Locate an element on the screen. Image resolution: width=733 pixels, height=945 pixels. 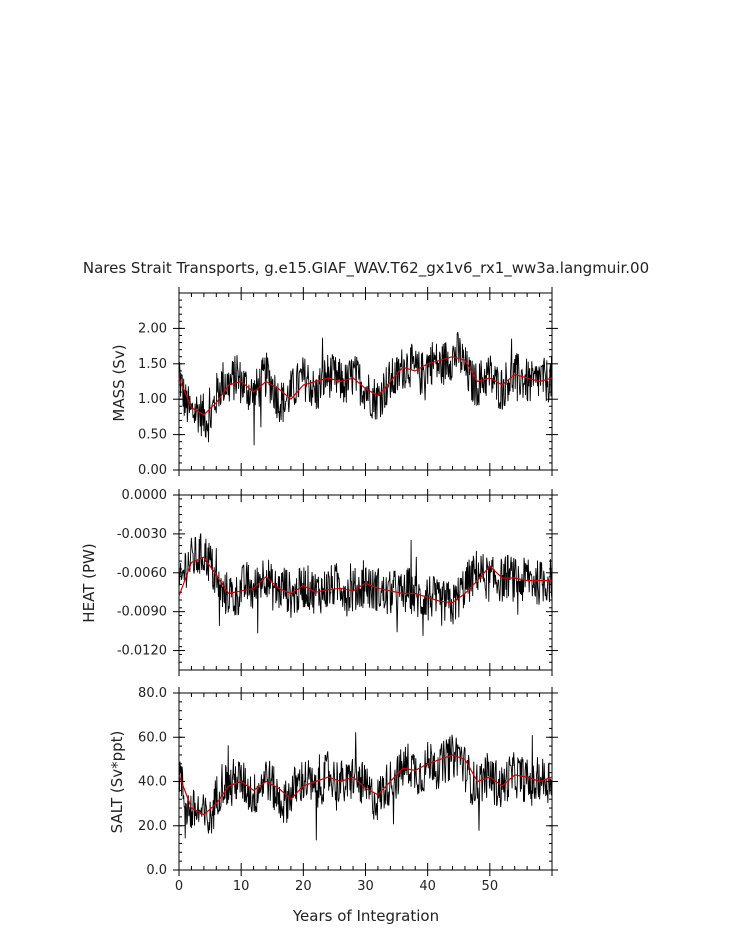
salt-ylabel: SALT (Sv*ppt) is located at coordinates (117, 782).